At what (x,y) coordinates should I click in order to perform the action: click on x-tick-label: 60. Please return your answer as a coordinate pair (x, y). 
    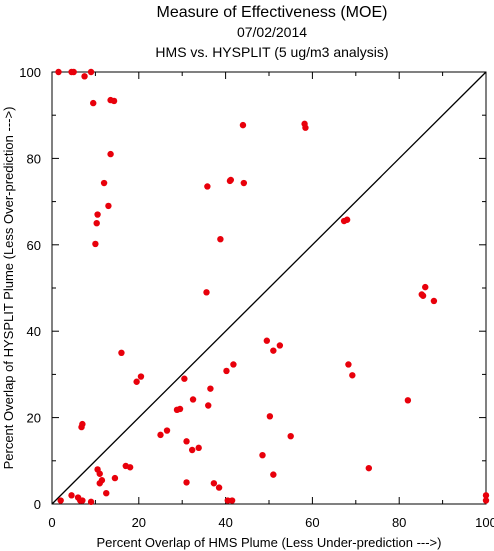
    Looking at the image, I should click on (312, 522).